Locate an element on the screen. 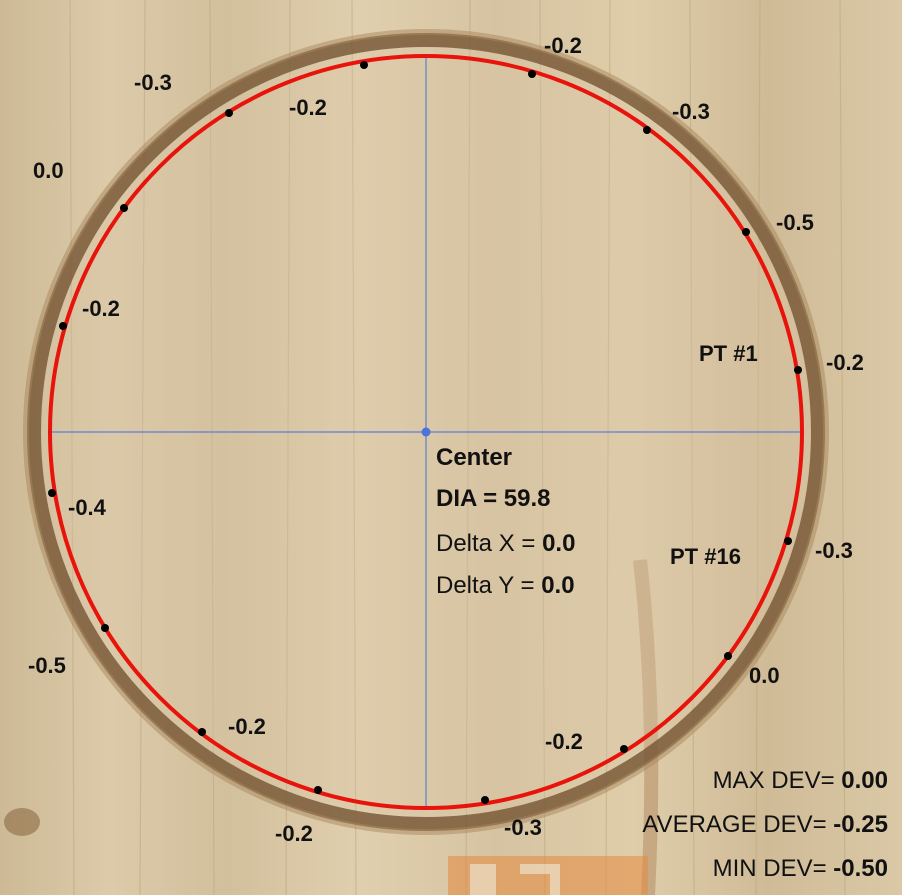  avg-dev-label: AVERAGE DEV= is located at coordinates (738, 824).